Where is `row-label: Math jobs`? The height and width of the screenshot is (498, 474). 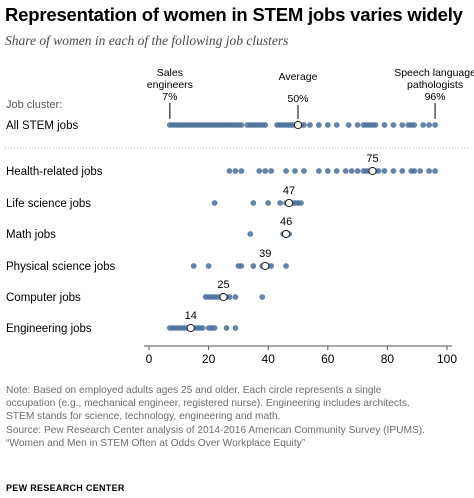
row-label: Math jobs is located at coordinates (31, 235).